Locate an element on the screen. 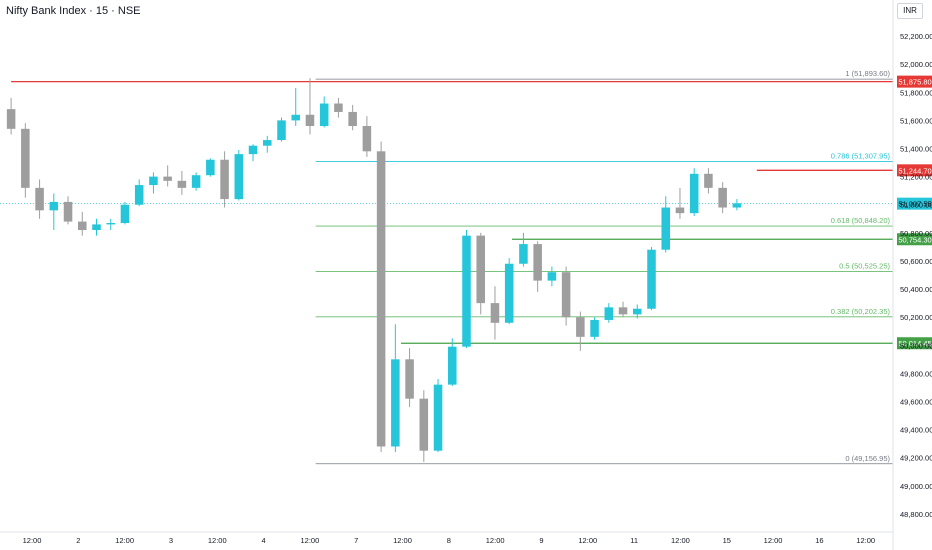 The height and width of the screenshot is (550, 932). y-tick-label: 49,400.00 is located at coordinates (916, 430).